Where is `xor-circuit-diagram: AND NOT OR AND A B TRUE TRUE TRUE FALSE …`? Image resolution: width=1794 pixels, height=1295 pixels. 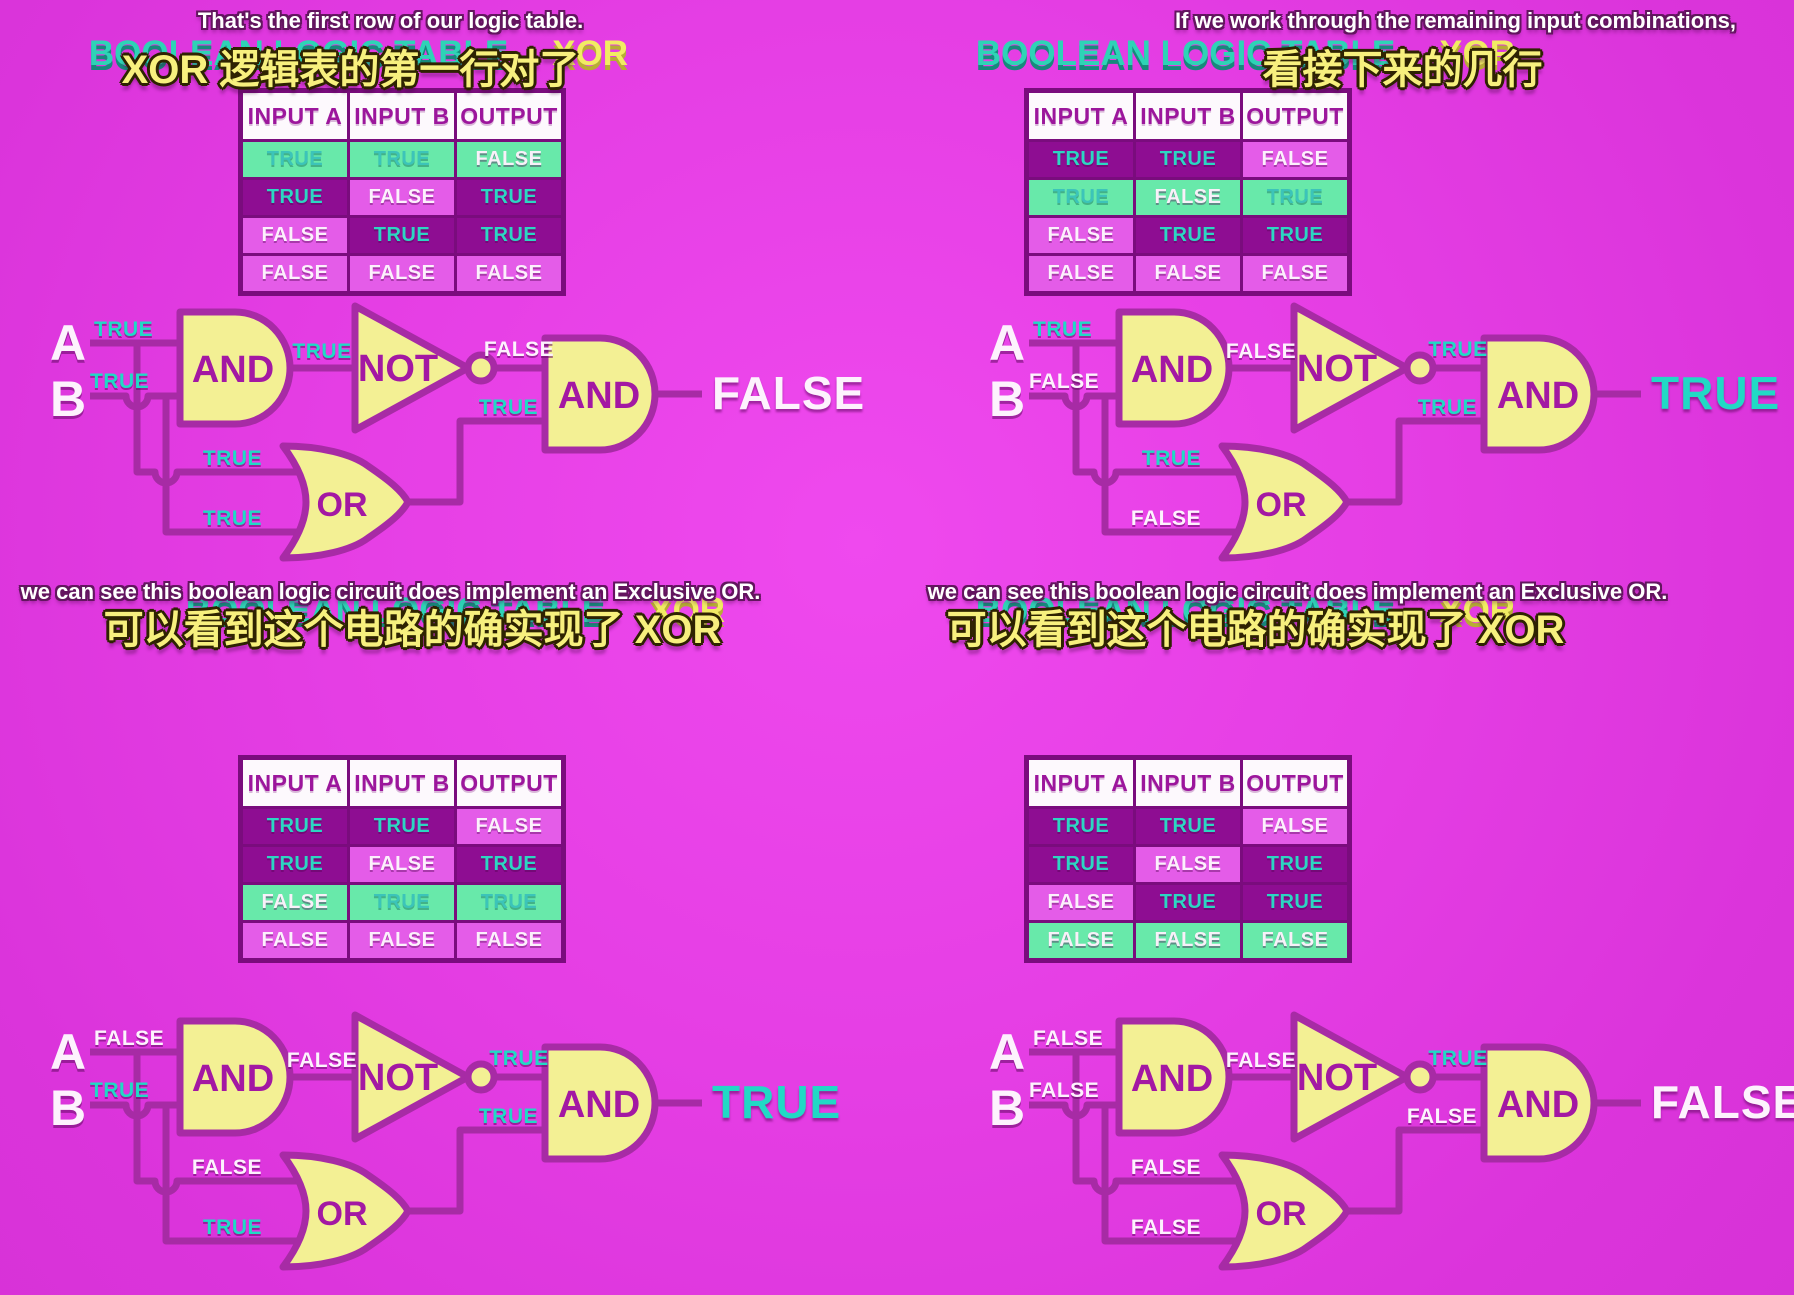
xor-circuit-diagram: AND NOT OR AND A B TRUE TRUE TRUE FALSE … is located at coordinates (457, 432).